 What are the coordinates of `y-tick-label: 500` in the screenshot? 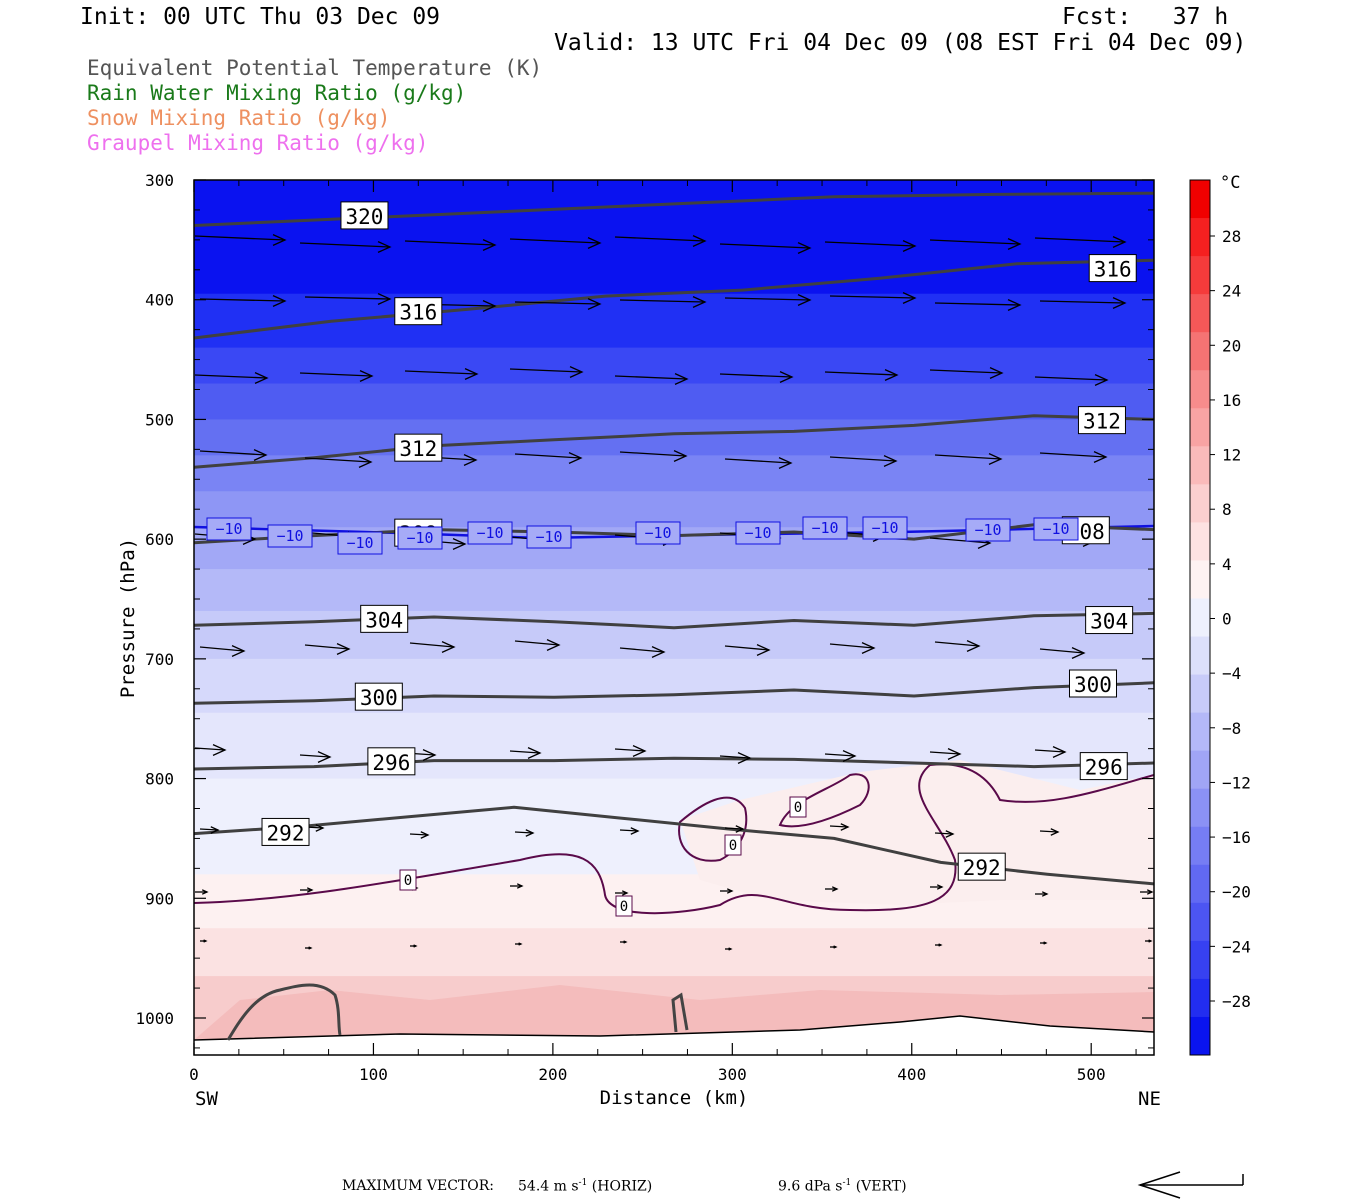 It's located at (159, 419).